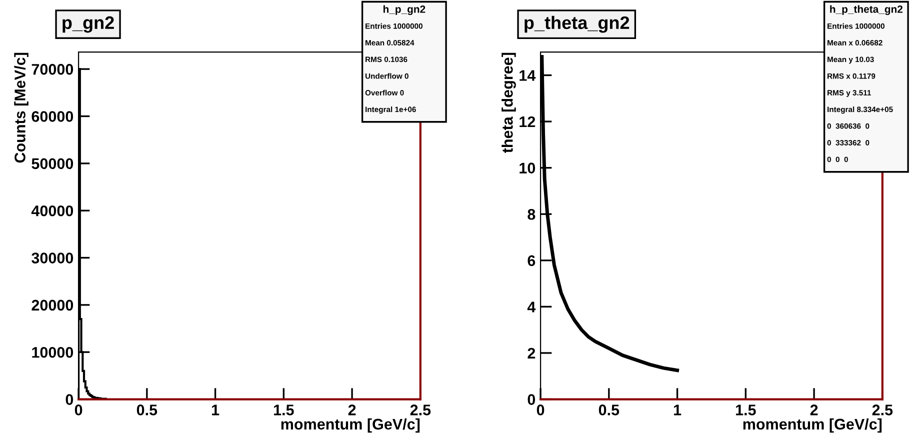 The image size is (924, 434). Describe the element at coordinates (53, 258) in the screenshot. I see `y-tick-label: 30000` at that location.